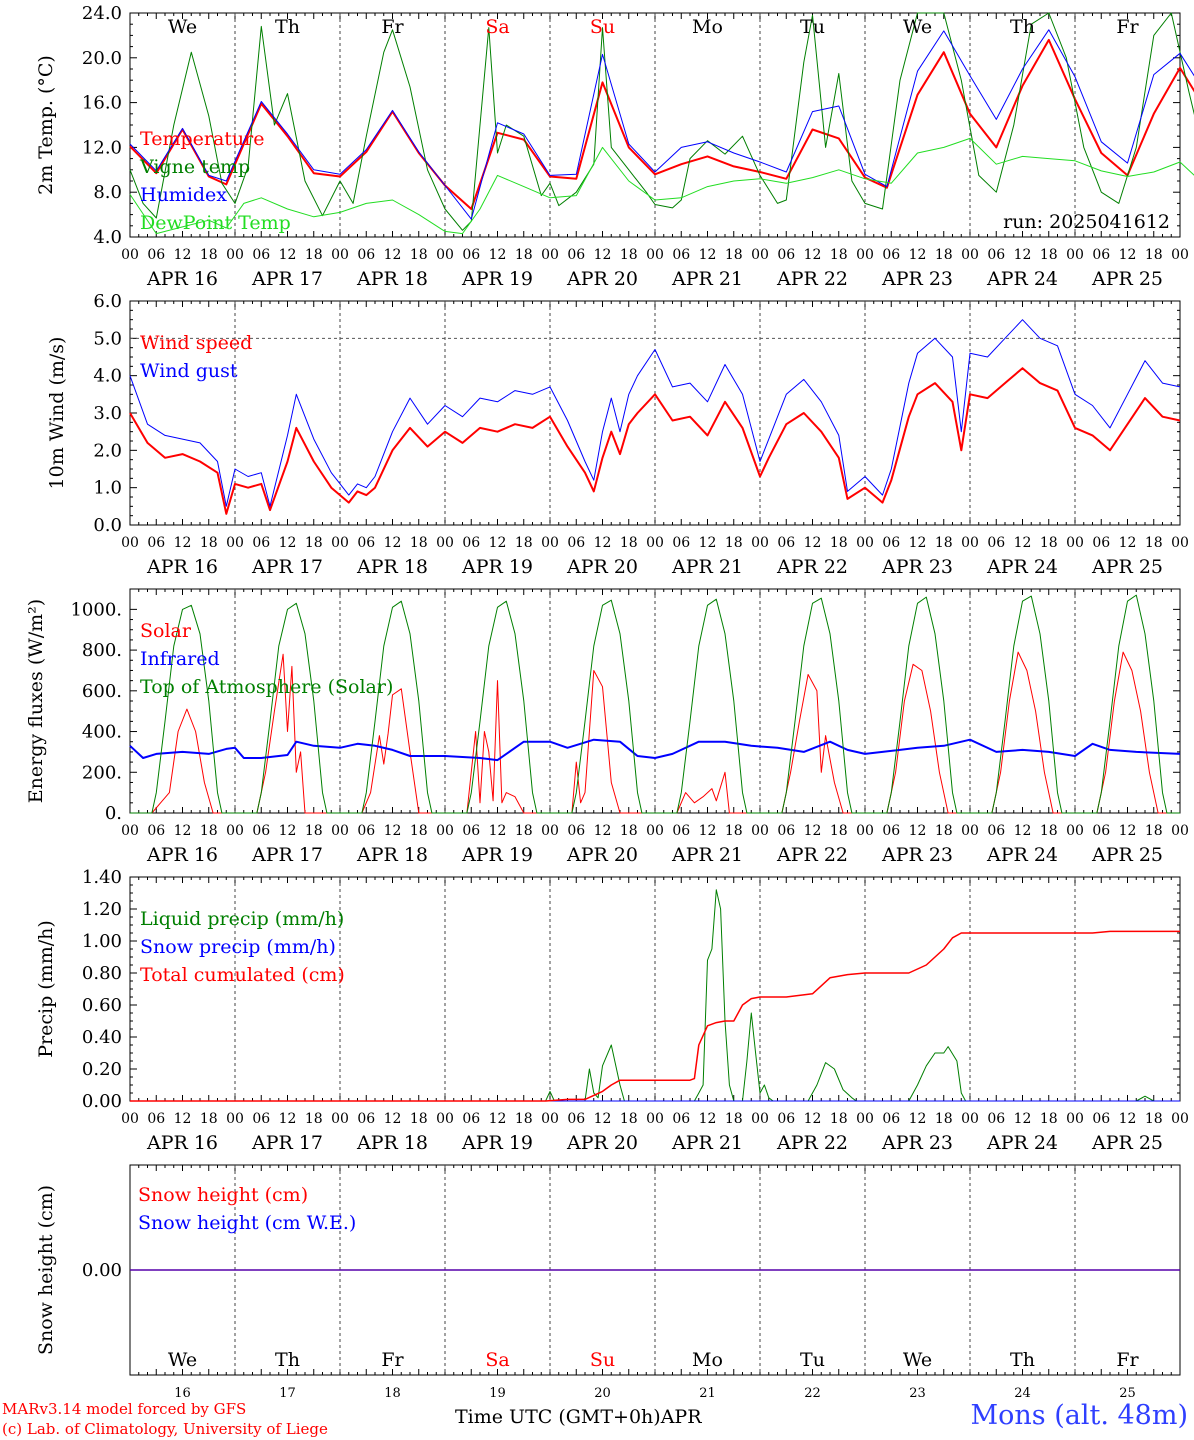 This screenshot has height=1440, width=1194. I want to click on y-tick-label: 6.0, so click(107, 301).